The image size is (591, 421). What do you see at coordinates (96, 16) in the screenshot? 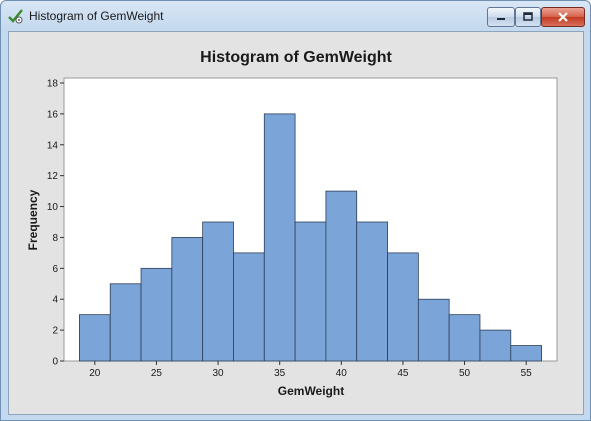
I see `window-title: Histogram of GemWeight` at bounding box center [96, 16].